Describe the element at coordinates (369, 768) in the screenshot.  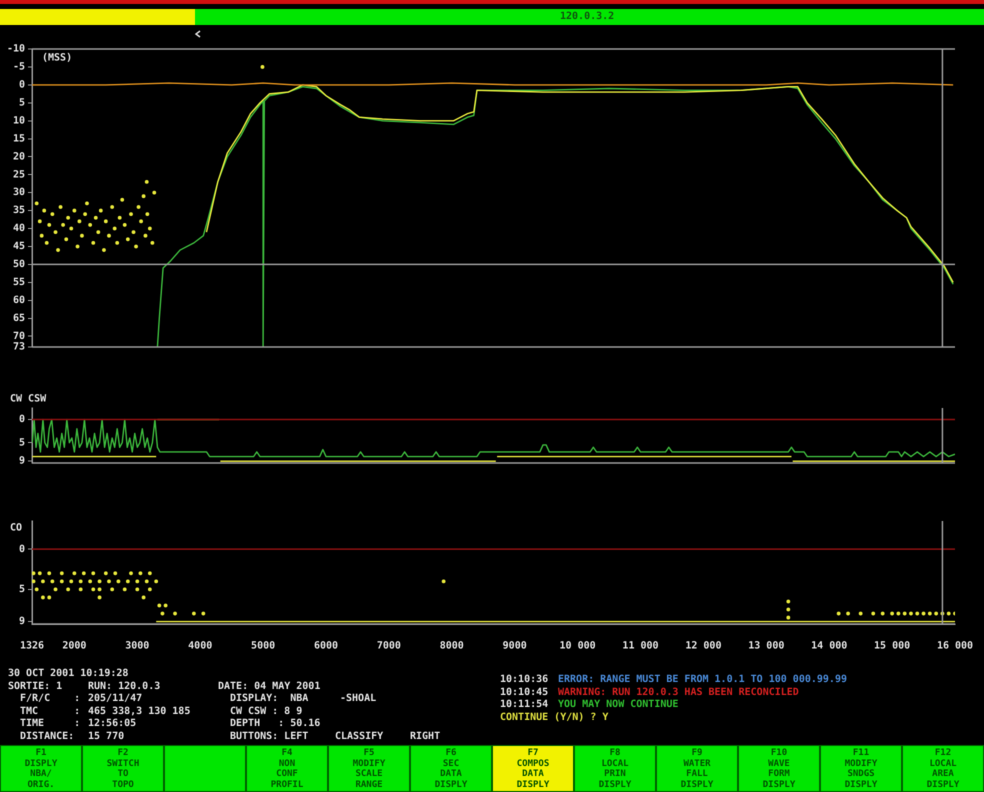
I see `text: F5 MODIFY SCALE RANGE` at that location.